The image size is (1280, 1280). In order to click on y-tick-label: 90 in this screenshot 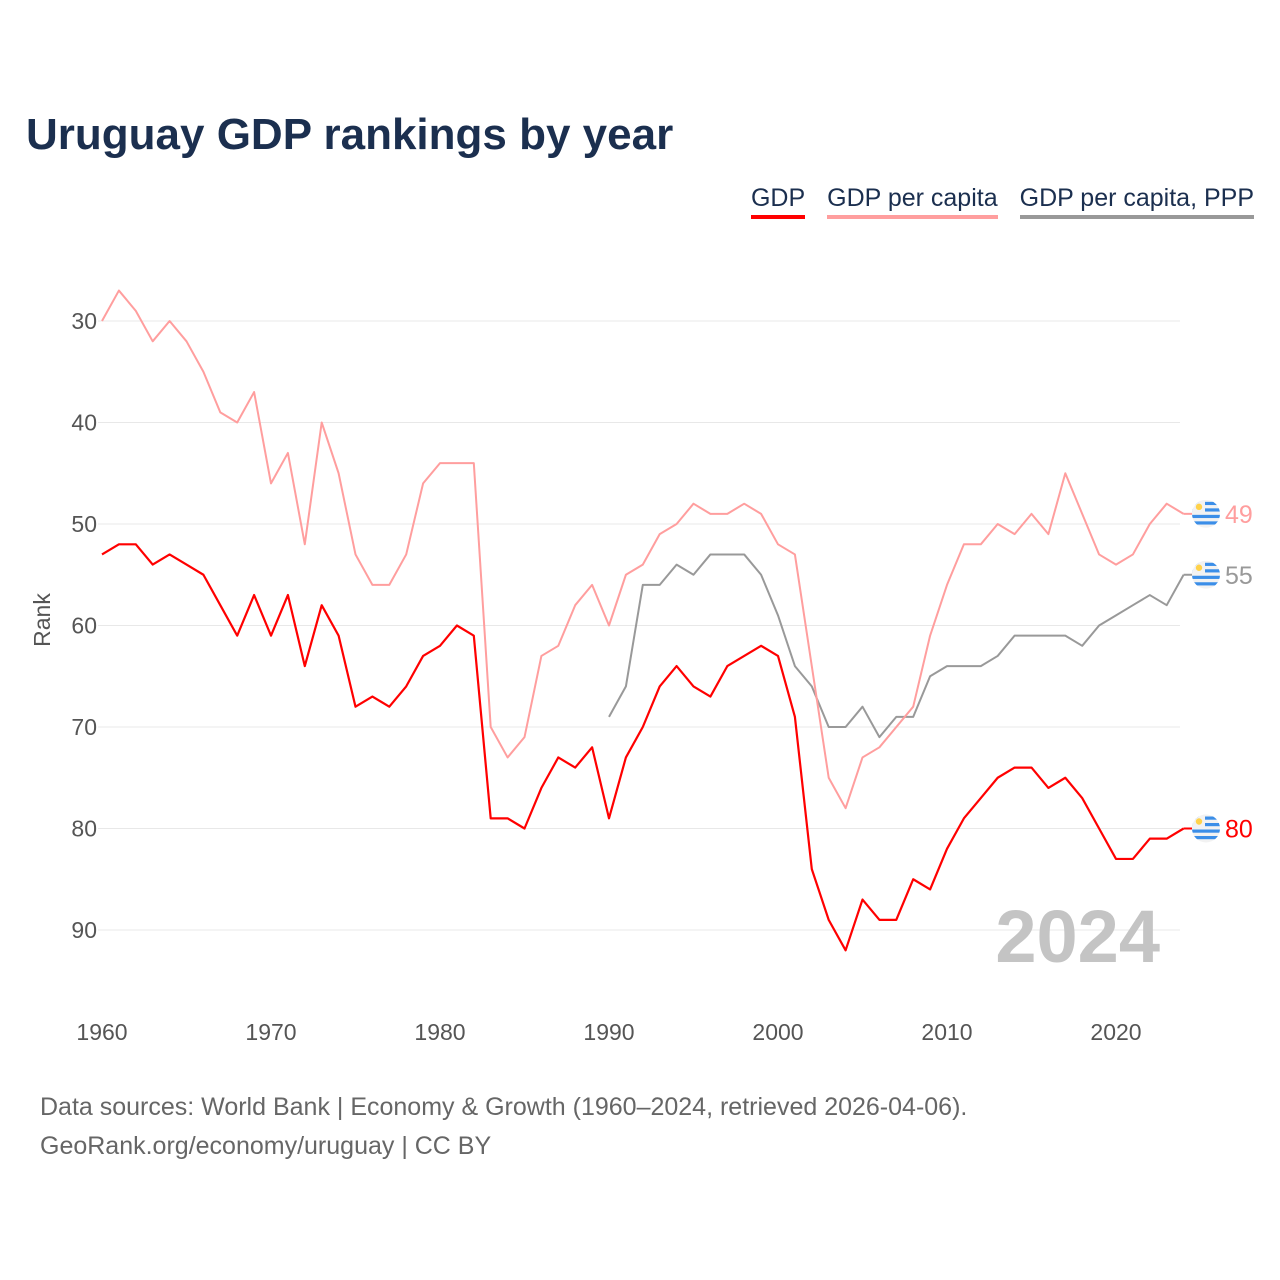, I will do `click(84, 930)`.